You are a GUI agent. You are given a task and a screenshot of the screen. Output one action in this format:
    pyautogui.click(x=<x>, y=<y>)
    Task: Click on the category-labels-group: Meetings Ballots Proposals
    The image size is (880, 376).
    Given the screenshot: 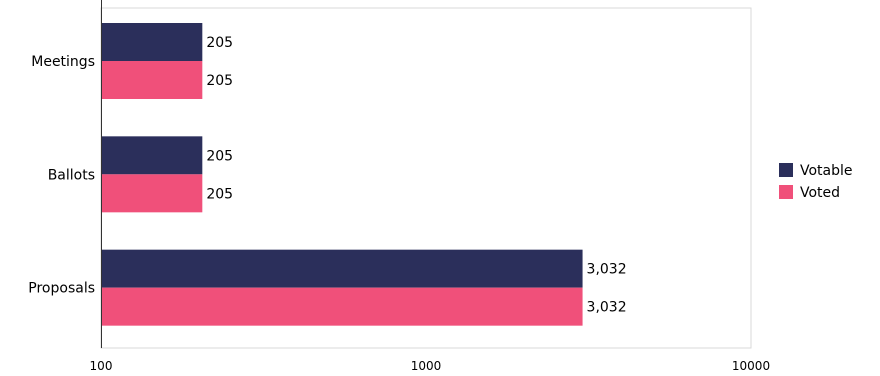 What is the action you would take?
    pyautogui.click(x=61, y=175)
    